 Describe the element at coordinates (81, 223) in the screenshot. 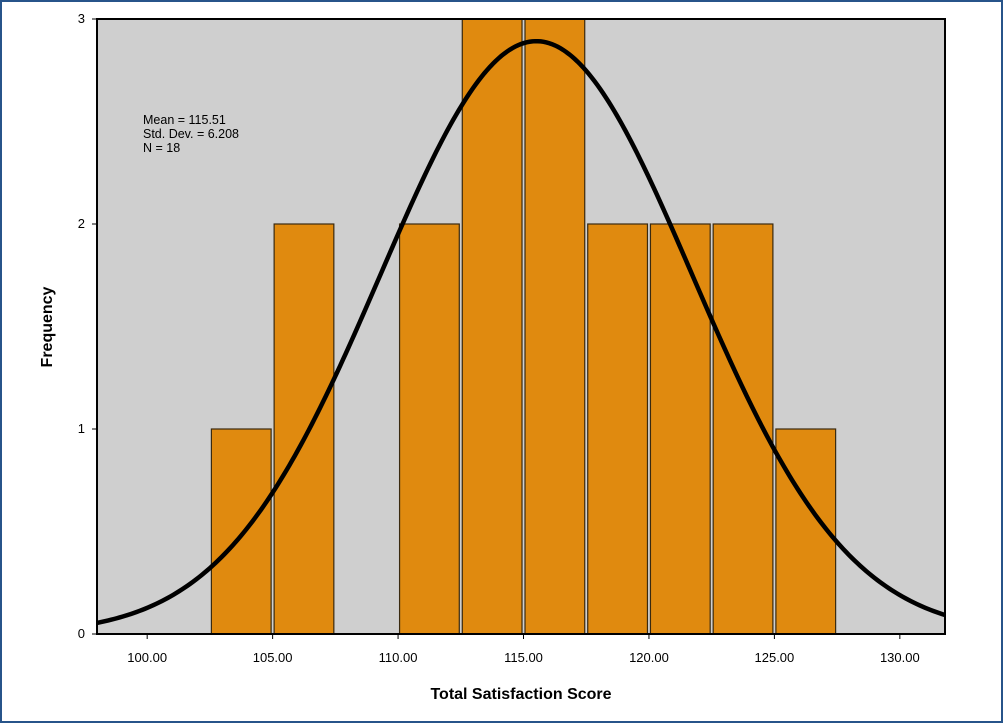

I see `y-tick-label: 2` at that location.